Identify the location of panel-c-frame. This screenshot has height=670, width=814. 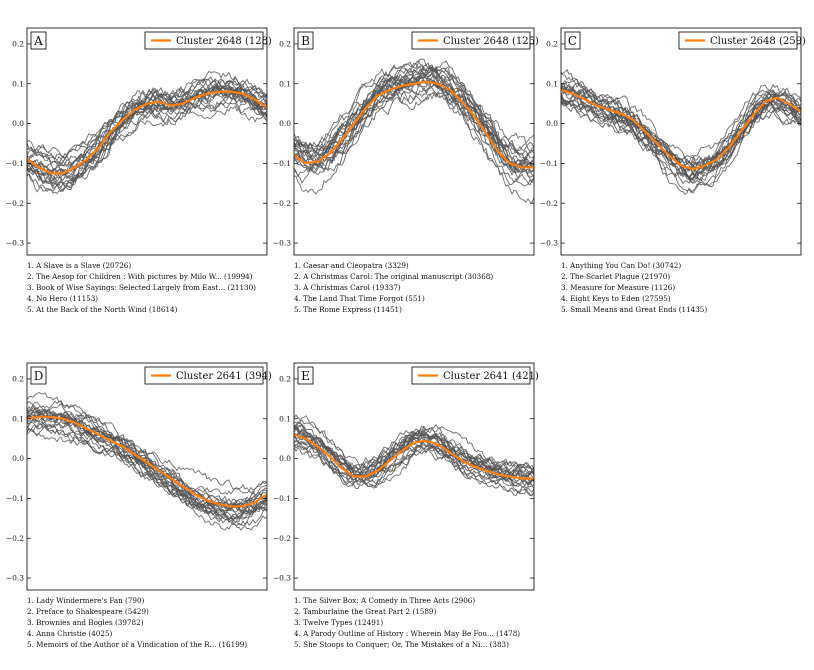
(681, 141).